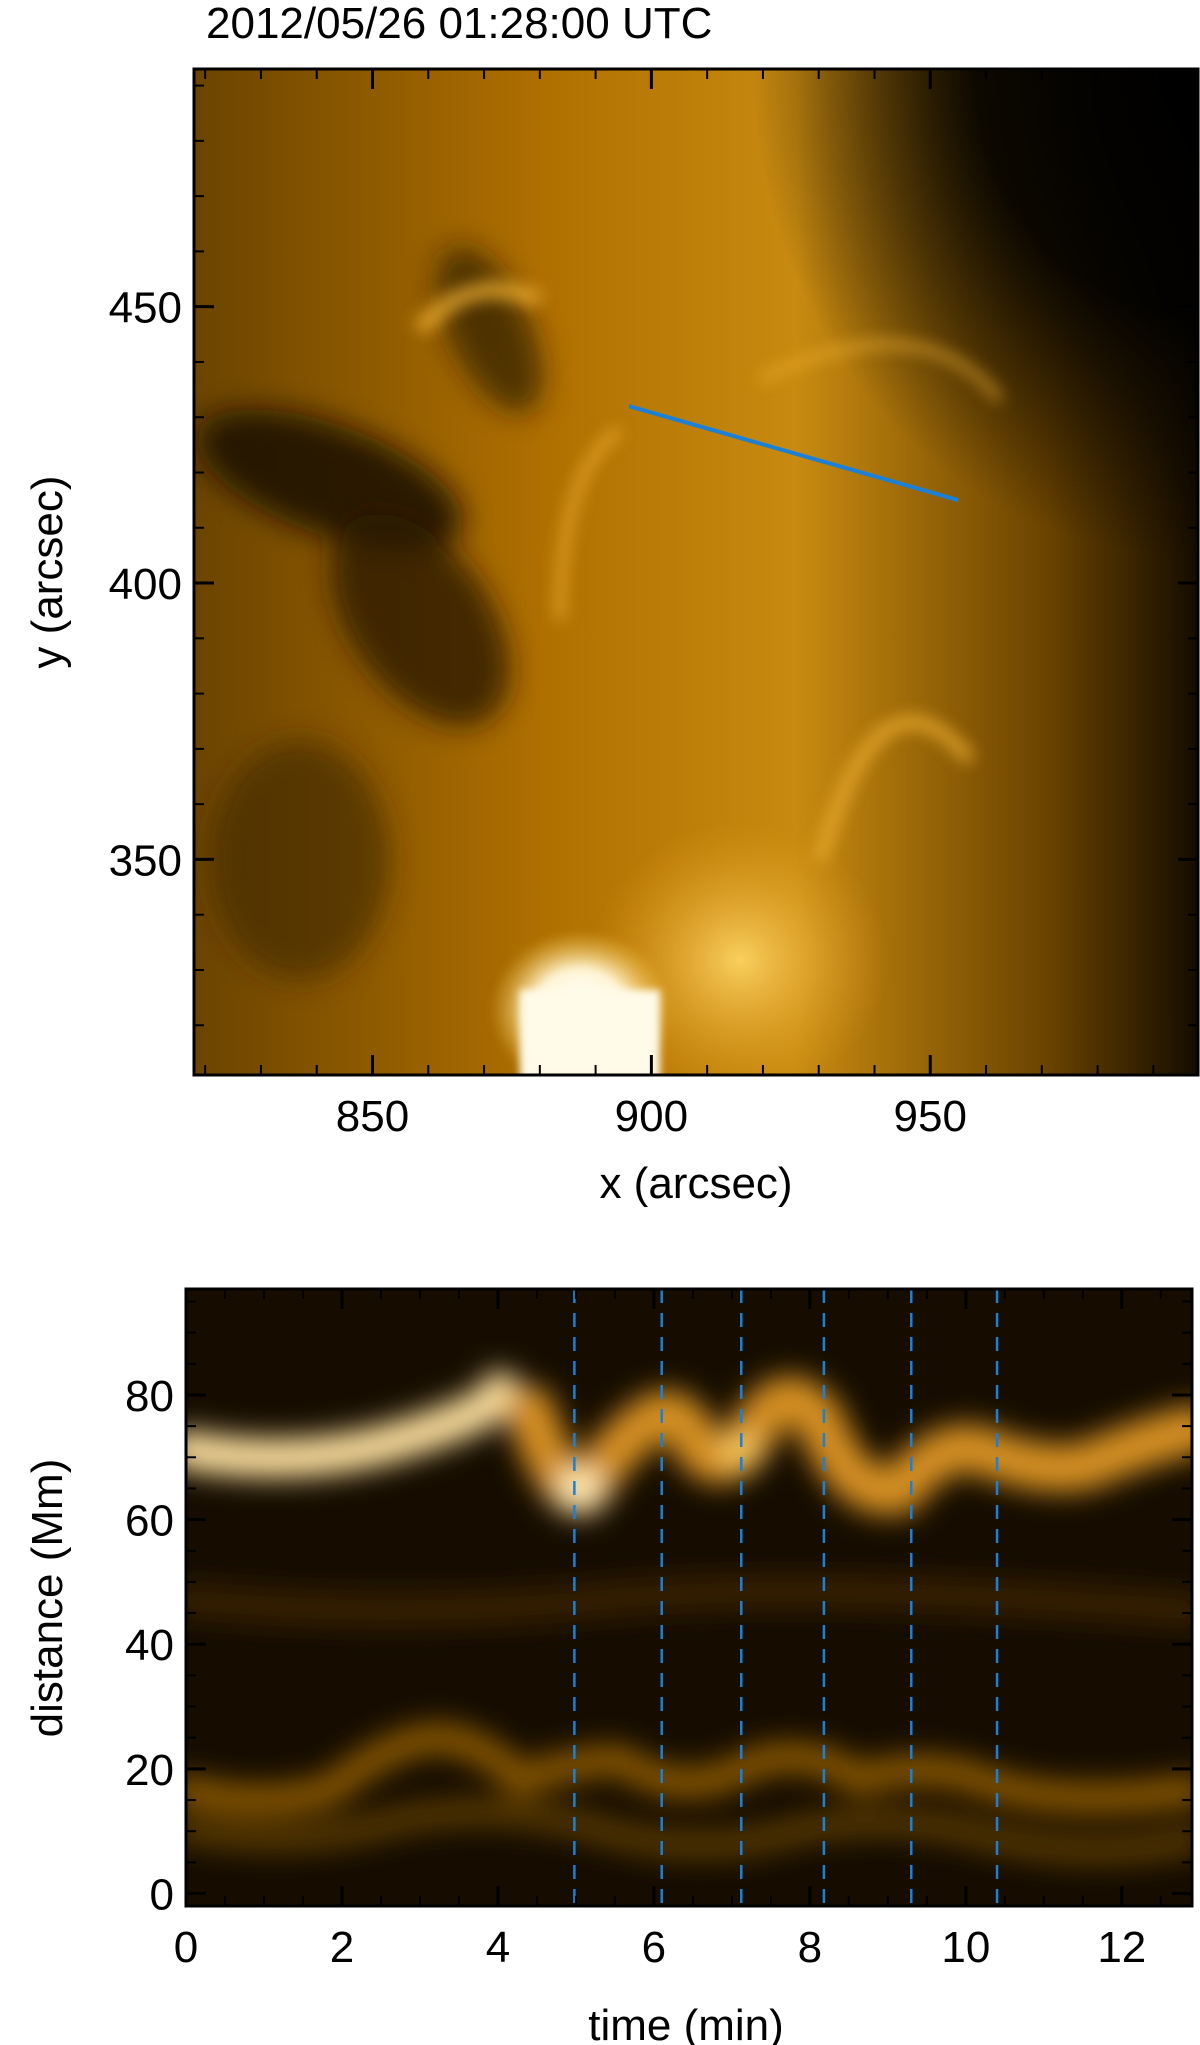  I want to click on top-y-tick-label: 450, so click(145, 308).